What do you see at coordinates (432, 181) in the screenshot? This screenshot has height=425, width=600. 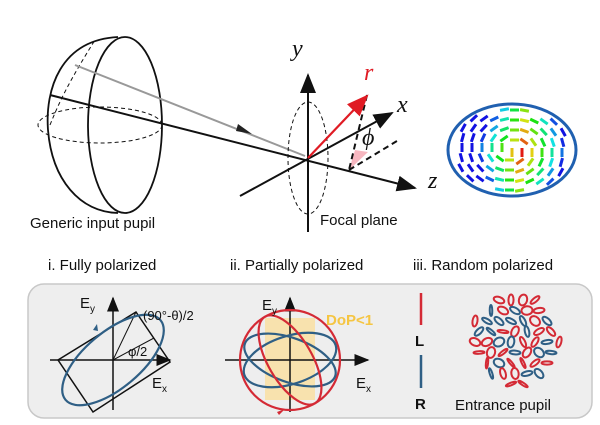 I see `z-axis-label: z` at bounding box center [432, 181].